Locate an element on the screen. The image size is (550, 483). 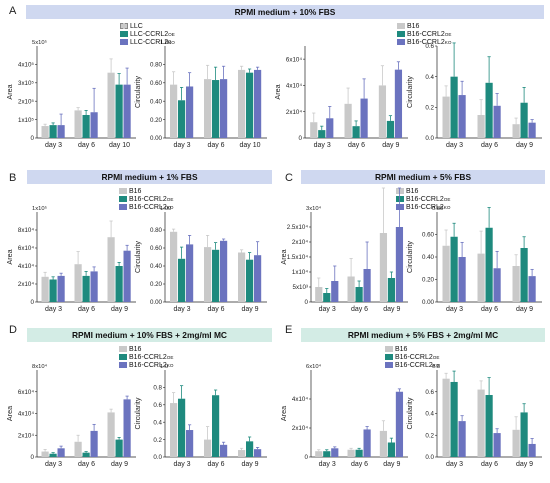
legend-a-b16: B16 B16-CCRL2 OE B16-CCRL2 KO is located at coordinates (424, 34).